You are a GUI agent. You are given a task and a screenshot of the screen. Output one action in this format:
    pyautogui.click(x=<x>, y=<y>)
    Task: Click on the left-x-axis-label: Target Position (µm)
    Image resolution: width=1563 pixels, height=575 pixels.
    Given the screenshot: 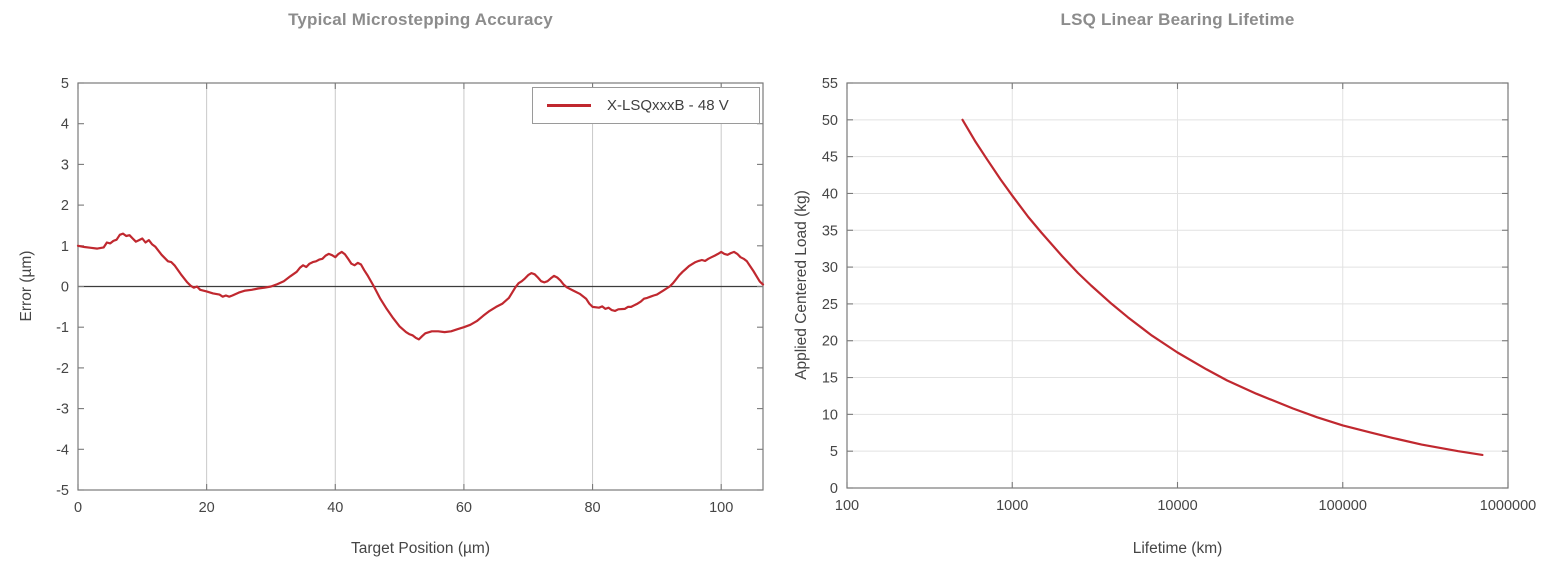 What is the action you would take?
    pyautogui.click(x=420, y=548)
    